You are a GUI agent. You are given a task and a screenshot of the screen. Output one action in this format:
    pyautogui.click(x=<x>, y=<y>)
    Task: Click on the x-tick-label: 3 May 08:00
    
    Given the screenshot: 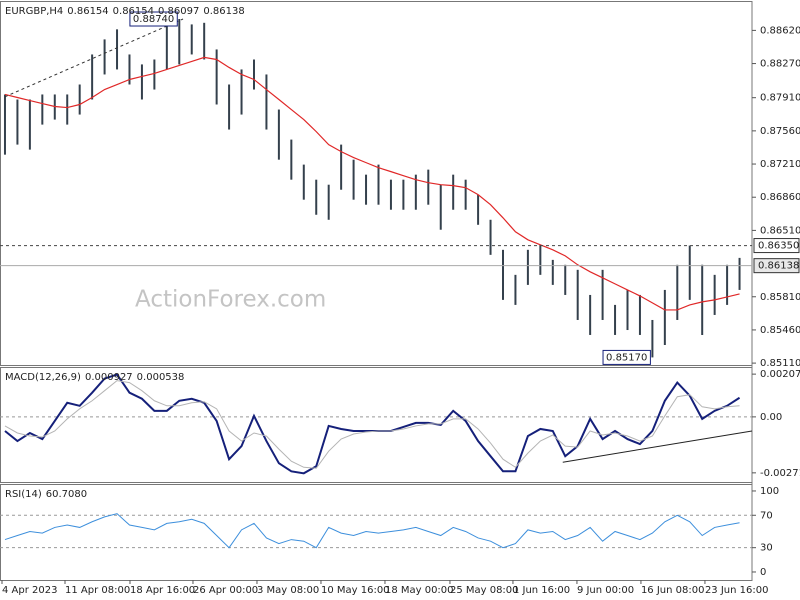 What is the action you would take?
    pyautogui.click(x=288, y=590)
    